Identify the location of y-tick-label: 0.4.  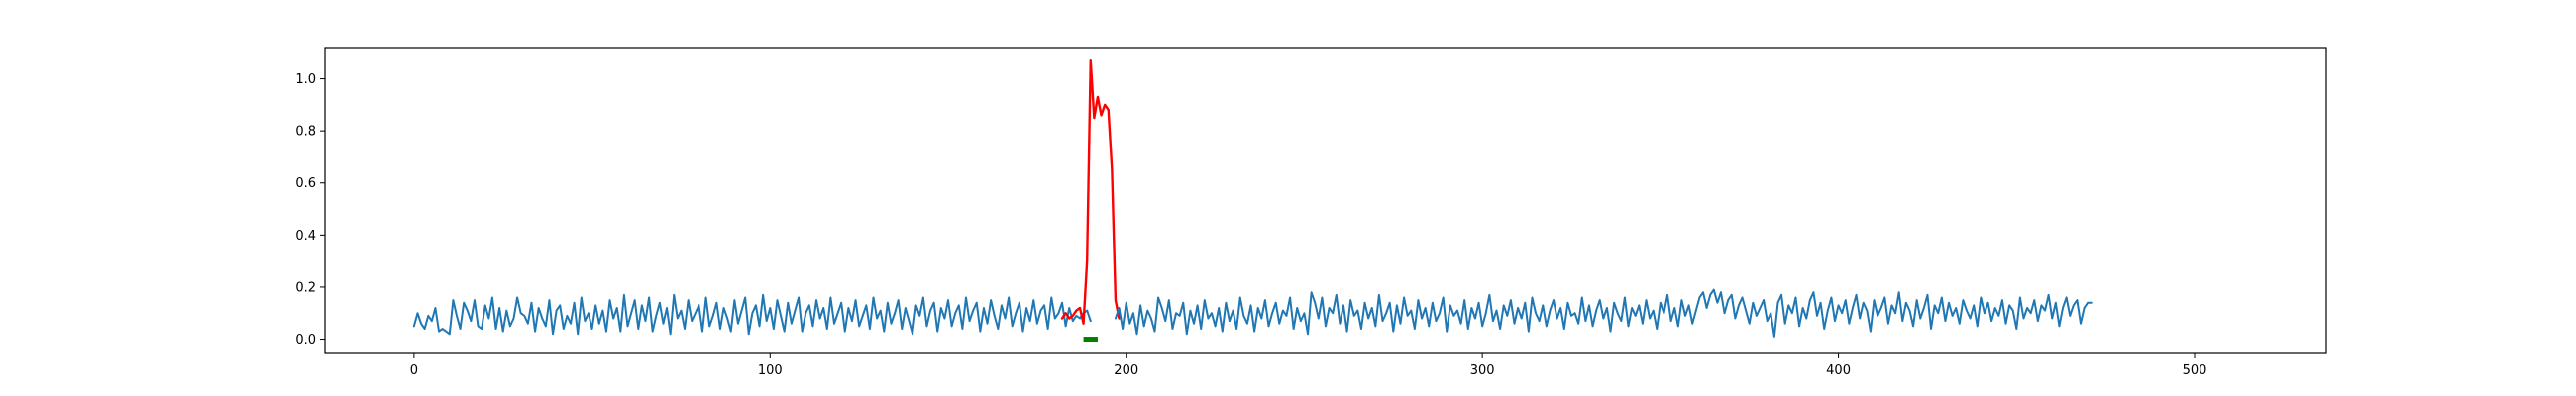
(306, 237).